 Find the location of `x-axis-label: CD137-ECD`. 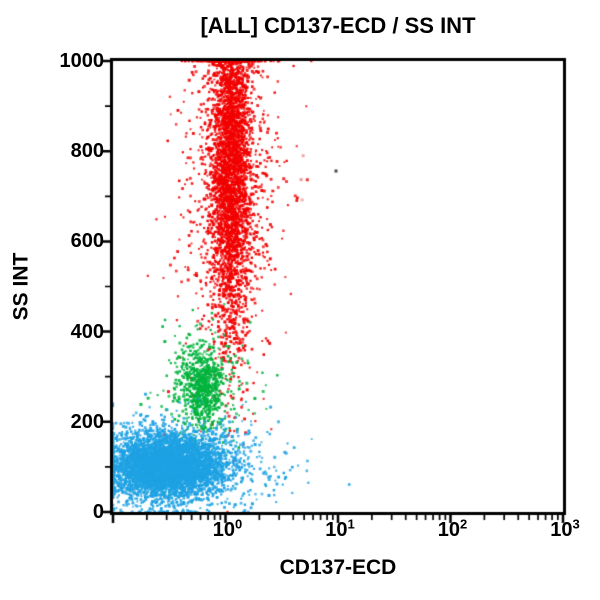

x-axis-label: CD137-ECD is located at coordinates (338, 567).